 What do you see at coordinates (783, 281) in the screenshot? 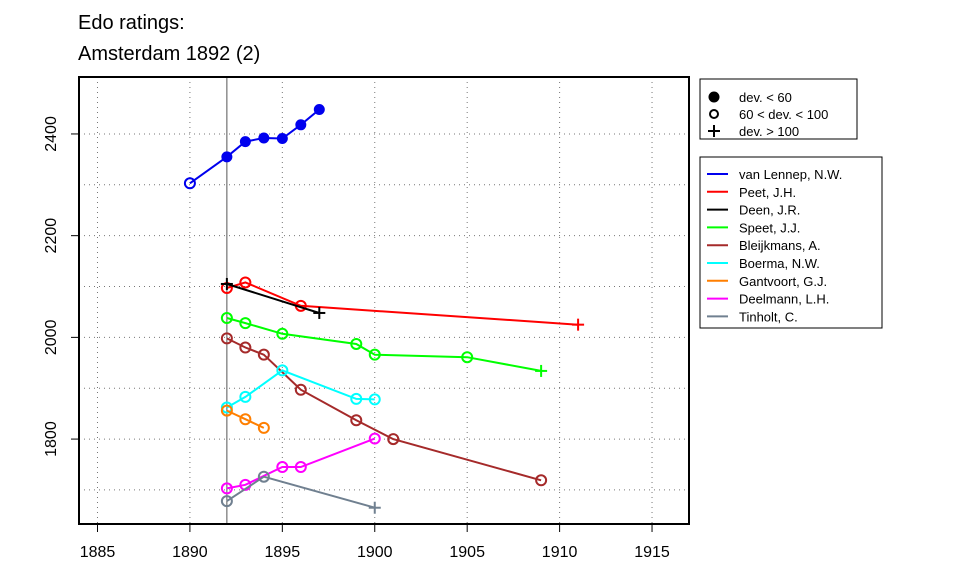
I see `series-legend-label: Gantvoort, G.J.` at bounding box center [783, 281].